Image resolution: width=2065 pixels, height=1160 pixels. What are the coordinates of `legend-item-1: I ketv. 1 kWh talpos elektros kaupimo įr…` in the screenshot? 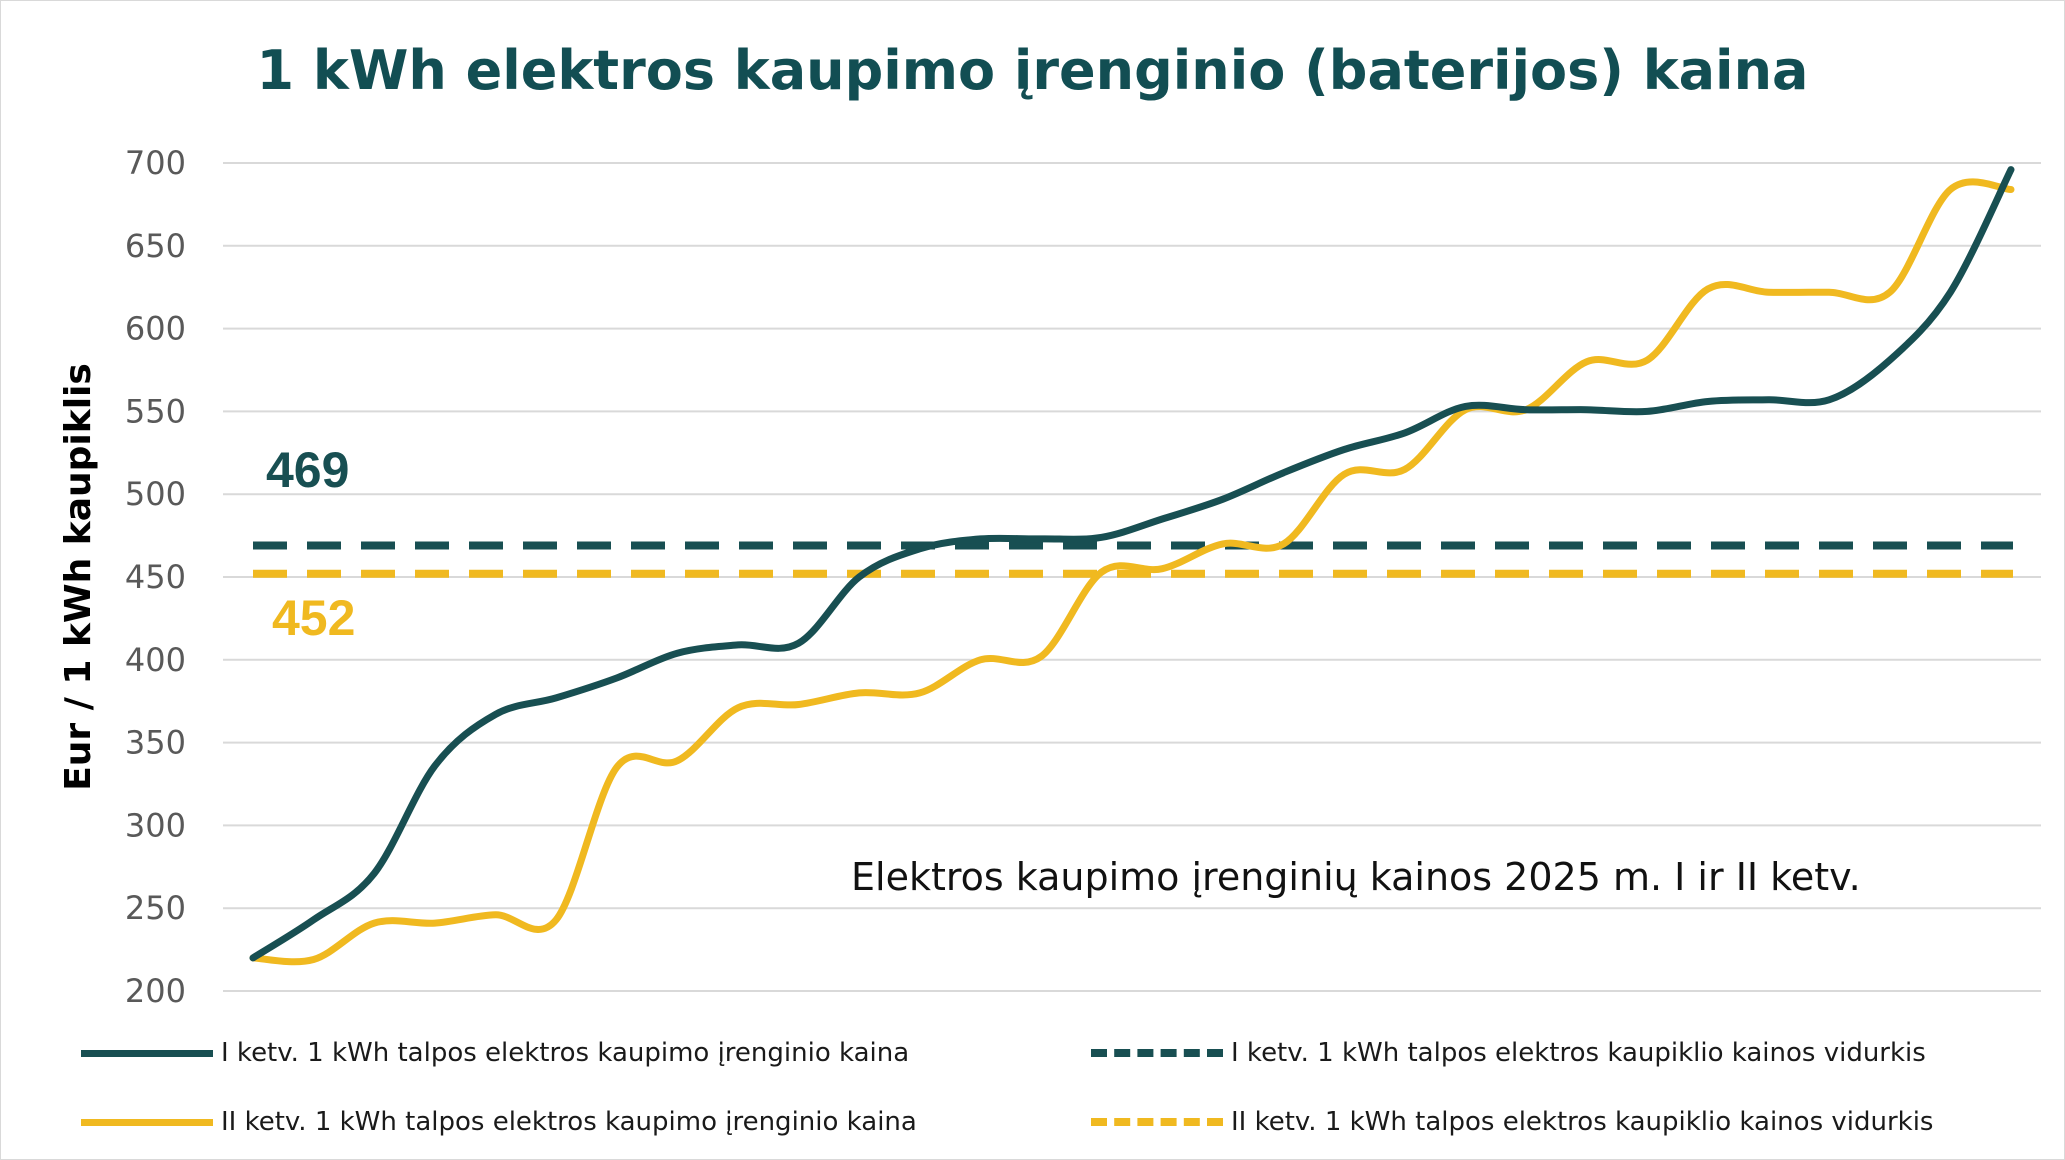 It's located at (495, 1053).